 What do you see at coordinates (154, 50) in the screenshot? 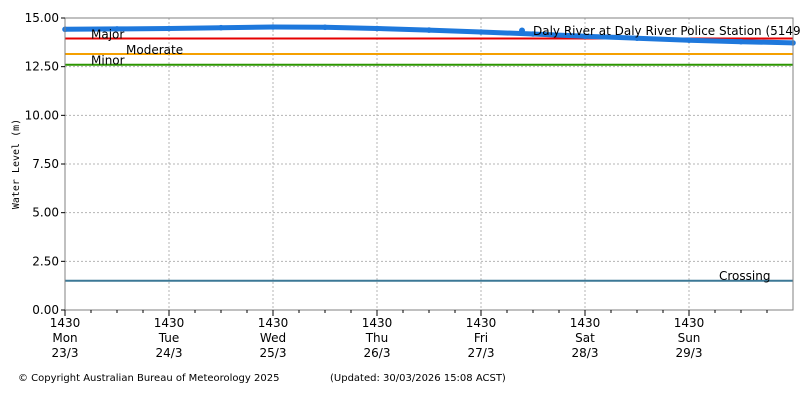
I see `threshold-label-moderate: Moderate` at bounding box center [154, 50].